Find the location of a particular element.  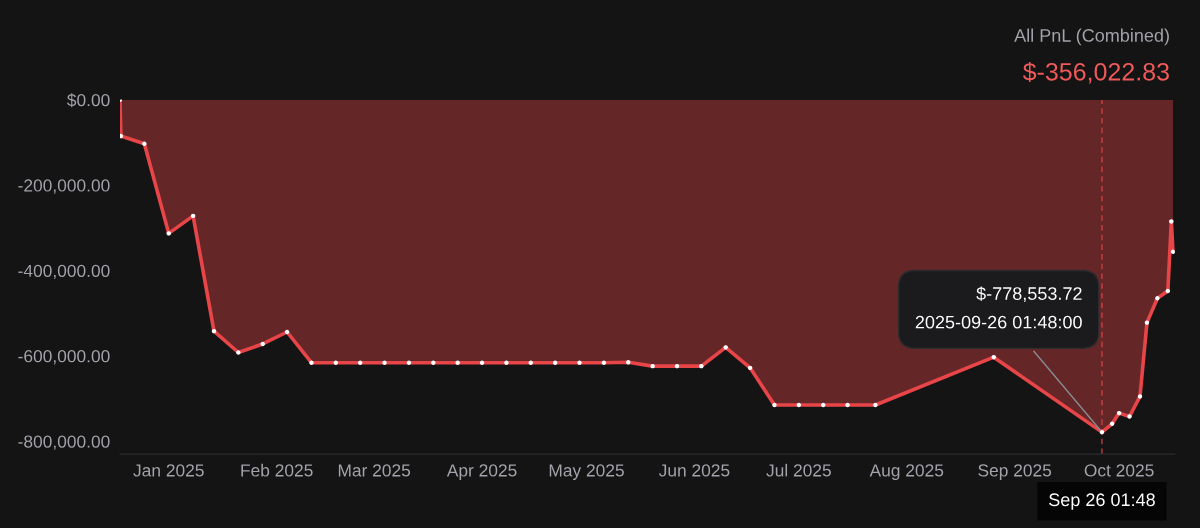

y-tick-label: -400,000.00 is located at coordinates (64, 272).